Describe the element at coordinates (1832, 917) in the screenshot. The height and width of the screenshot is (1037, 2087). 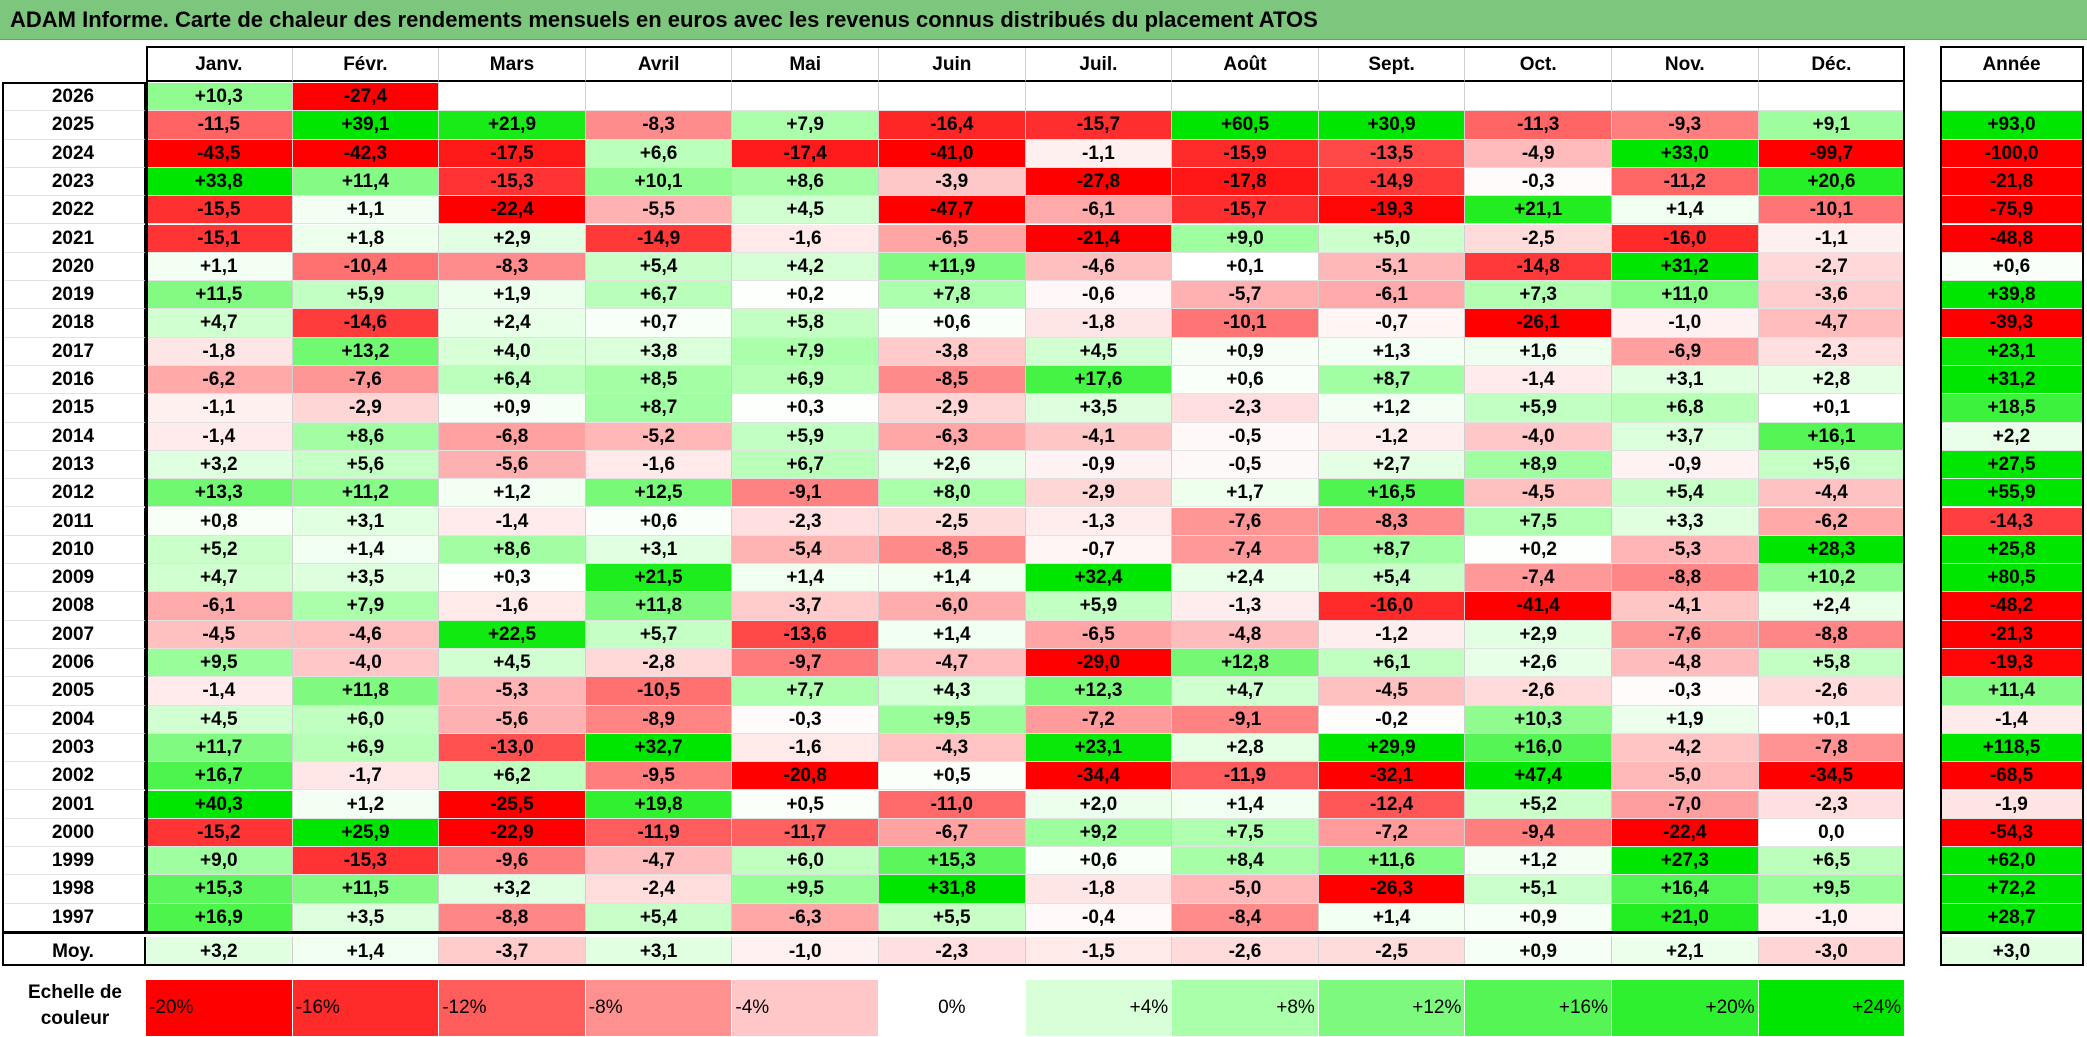
I see `heatmap-cell: -1,0` at that location.